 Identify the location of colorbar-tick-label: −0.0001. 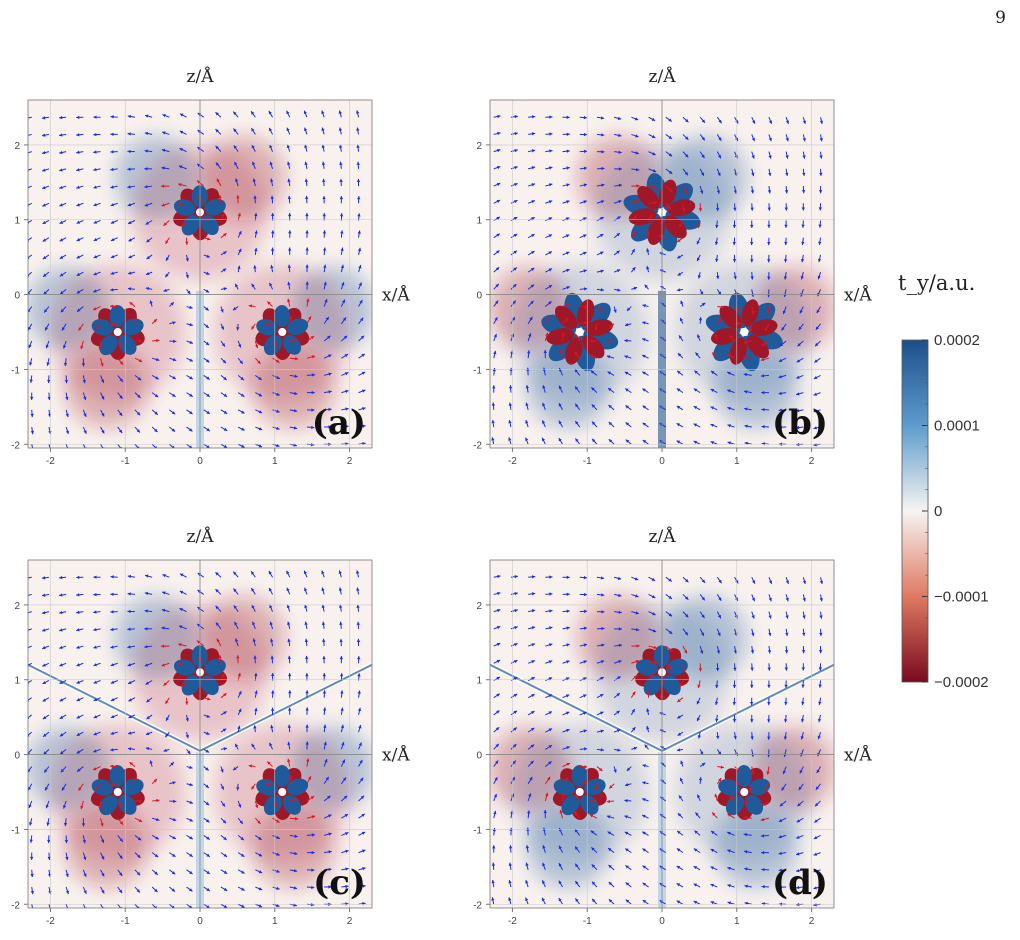
(961, 597).